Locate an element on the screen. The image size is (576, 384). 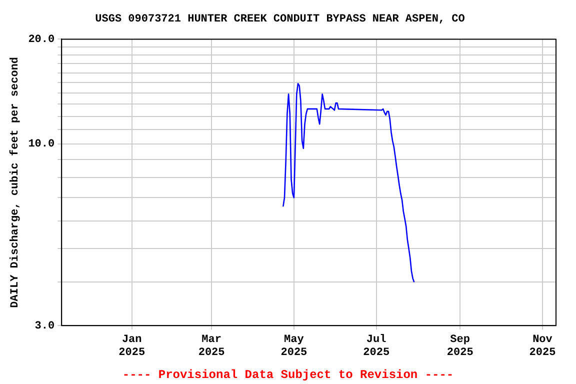
x-tick-label: Mar 2025 is located at coordinates (212, 347).